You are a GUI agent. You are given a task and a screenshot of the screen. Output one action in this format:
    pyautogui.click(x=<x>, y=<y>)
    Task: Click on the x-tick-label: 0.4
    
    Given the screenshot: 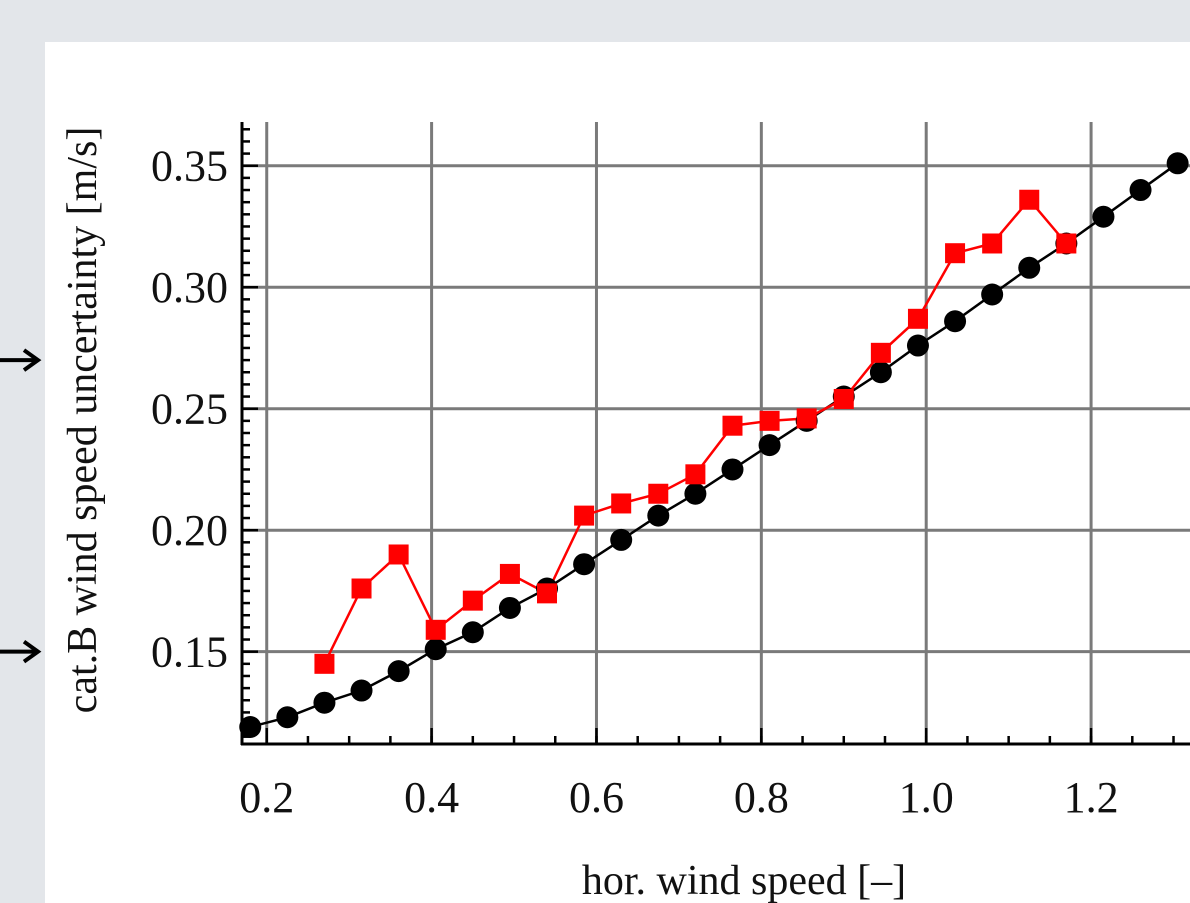 What is the action you would take?
    pyautogui.click(x=431, y=797)
    